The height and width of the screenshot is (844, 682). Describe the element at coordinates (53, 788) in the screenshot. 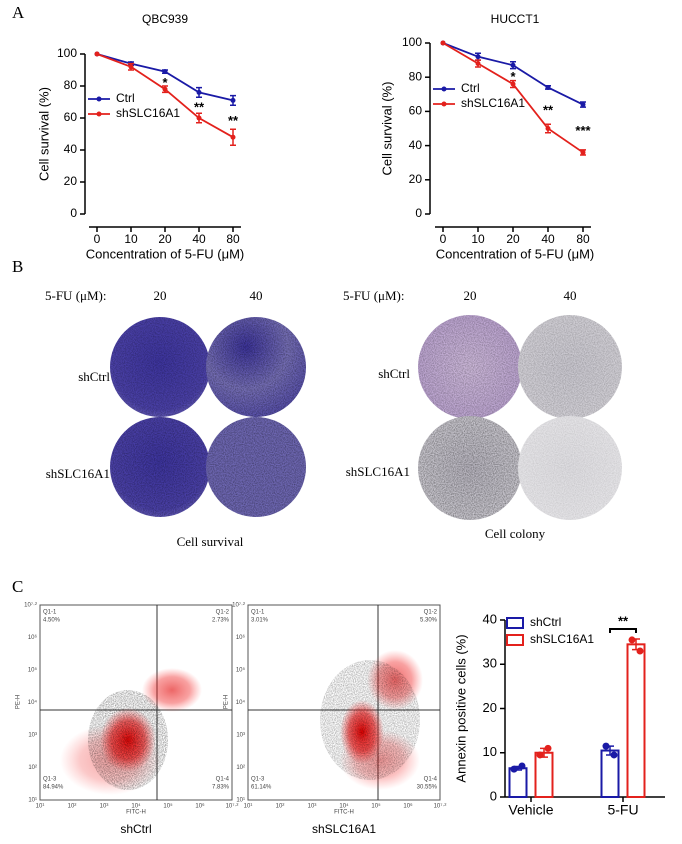

I see `quadrant-value: 84.94%` at that location.